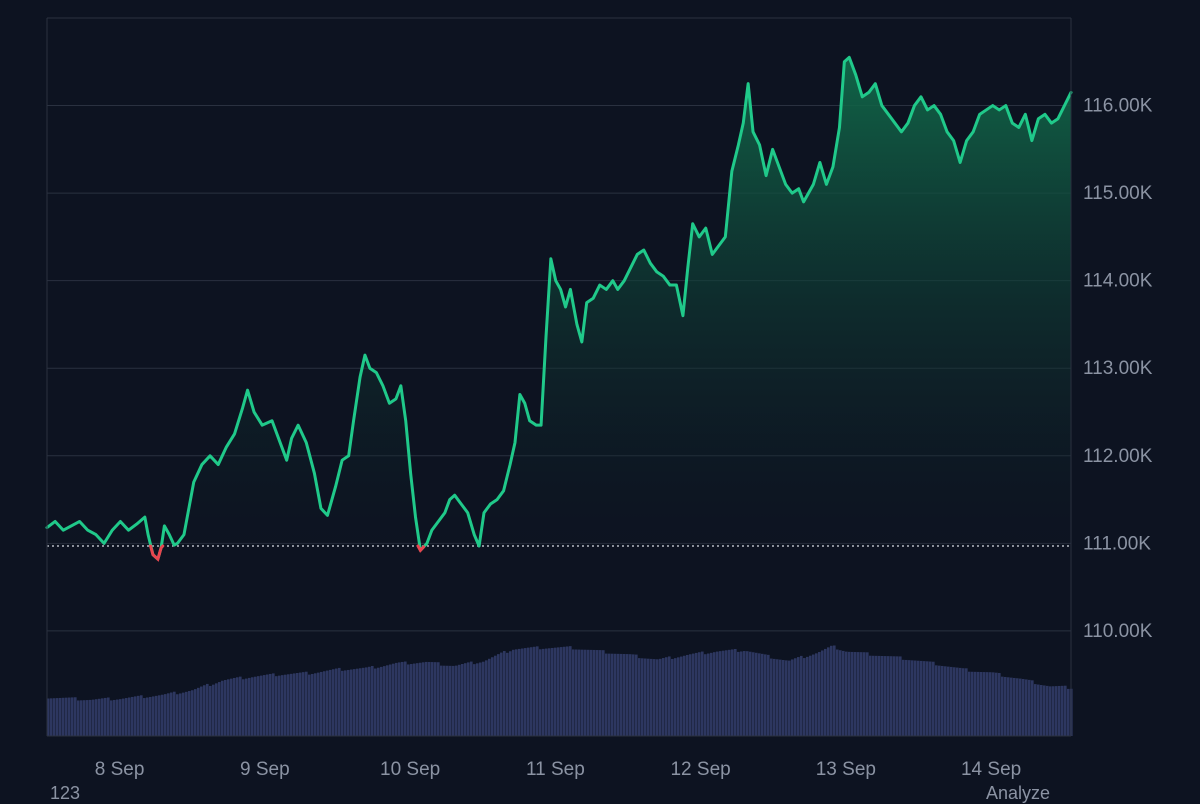  I want to click on x-tick-label: 10 Sep, so click(410, 769).